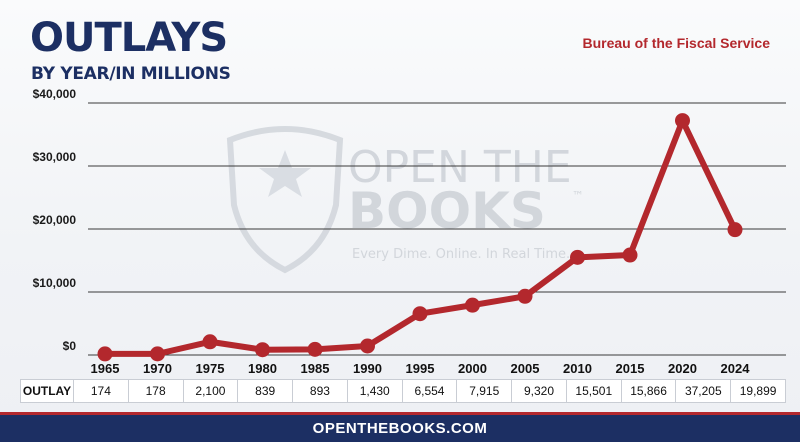 Image resolution: width=800 pixels, height=442 pixels. What do you see at coordinates (400, 428) in the screenshot?
I see `footer-url: OPENTHEBOOKS.COM` at bounding box center [400, 428].